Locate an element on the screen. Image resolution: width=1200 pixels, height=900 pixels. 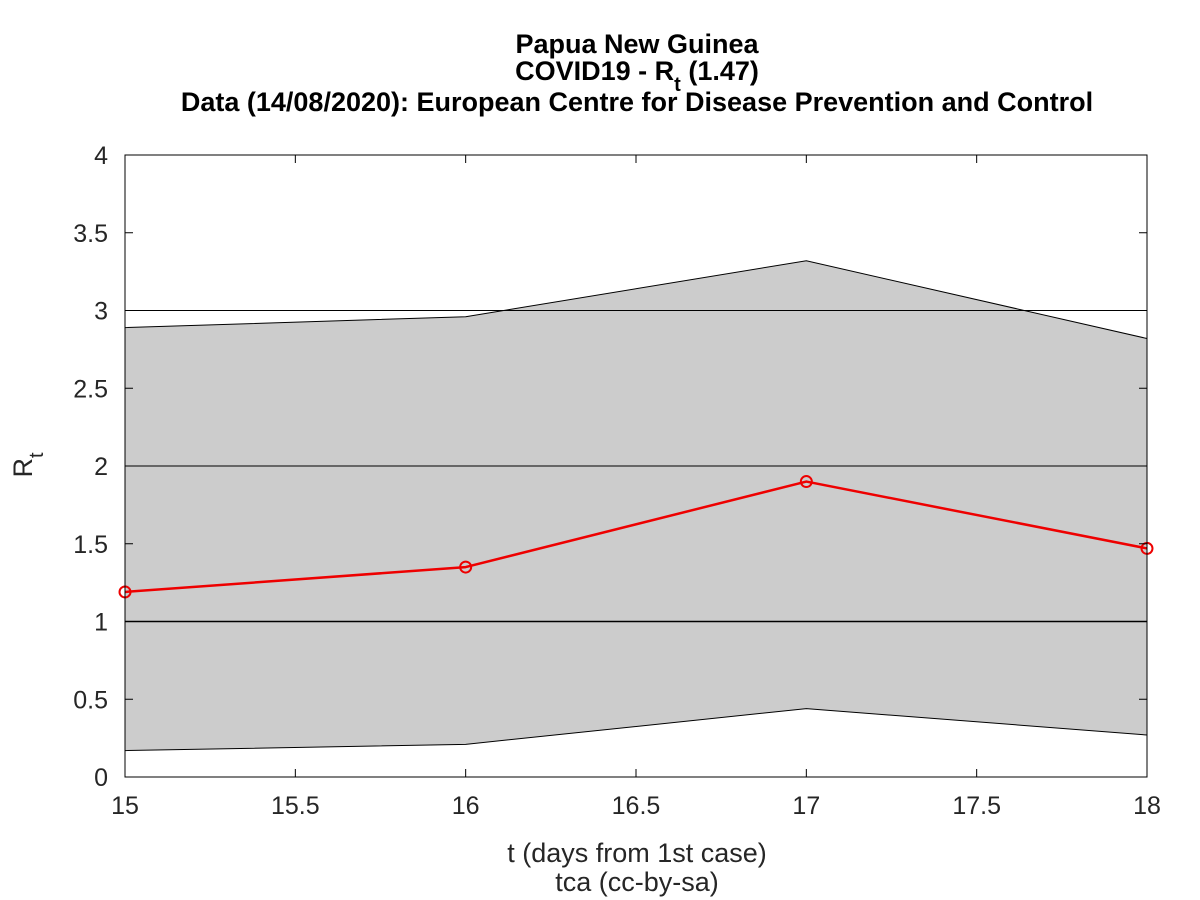
y-tick-label: 0.5 is located at coordinates (90, 700).